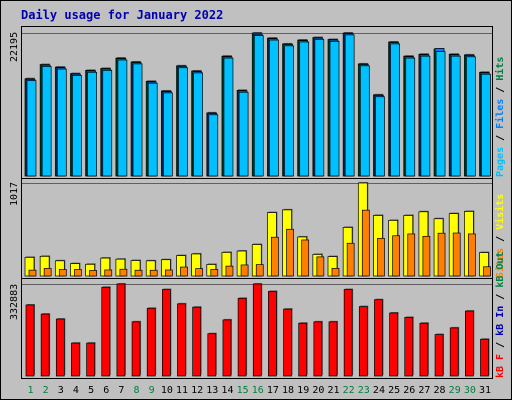  I want to click on day-label-7: 7, so click(121, 390).